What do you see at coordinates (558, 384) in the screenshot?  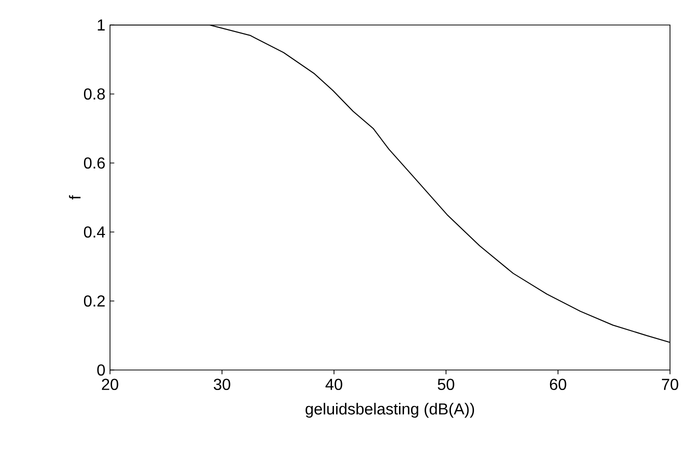 I see `x-tick-label: 60` at bounding box center [558, 384].